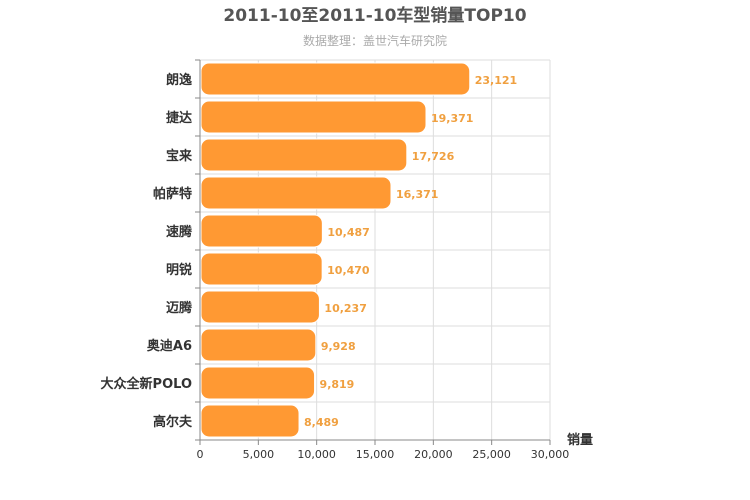 The image size is (750, 500). What do you see at coordinates (550, 454) in the screenshot?
I see `x-tick-label: 30,000` at bounding box center [550, 454].